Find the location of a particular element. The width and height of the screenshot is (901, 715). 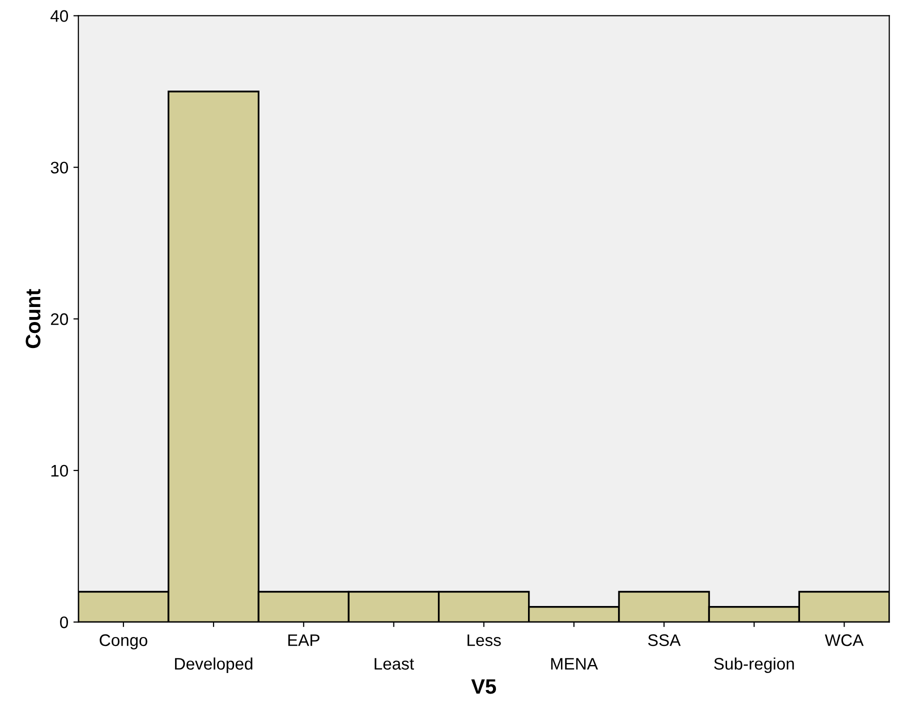

y-tick-label: 40 is located at coordinates (59, 16).